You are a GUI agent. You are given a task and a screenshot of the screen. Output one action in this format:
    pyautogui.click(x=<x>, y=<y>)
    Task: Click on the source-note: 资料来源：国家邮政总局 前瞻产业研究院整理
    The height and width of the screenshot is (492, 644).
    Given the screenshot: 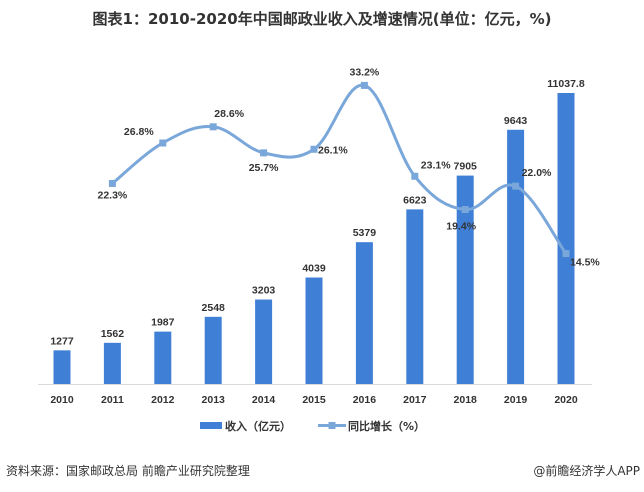 What is the action you would take?
    pyautogui.click(x=128, y=471)
    